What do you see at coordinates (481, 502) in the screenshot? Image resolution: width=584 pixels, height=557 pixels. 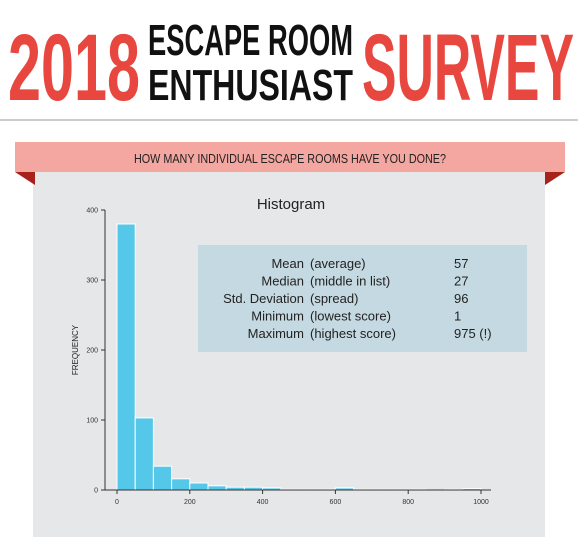 I see `x-tick-label: 1000` at bounding box center [481, 502].